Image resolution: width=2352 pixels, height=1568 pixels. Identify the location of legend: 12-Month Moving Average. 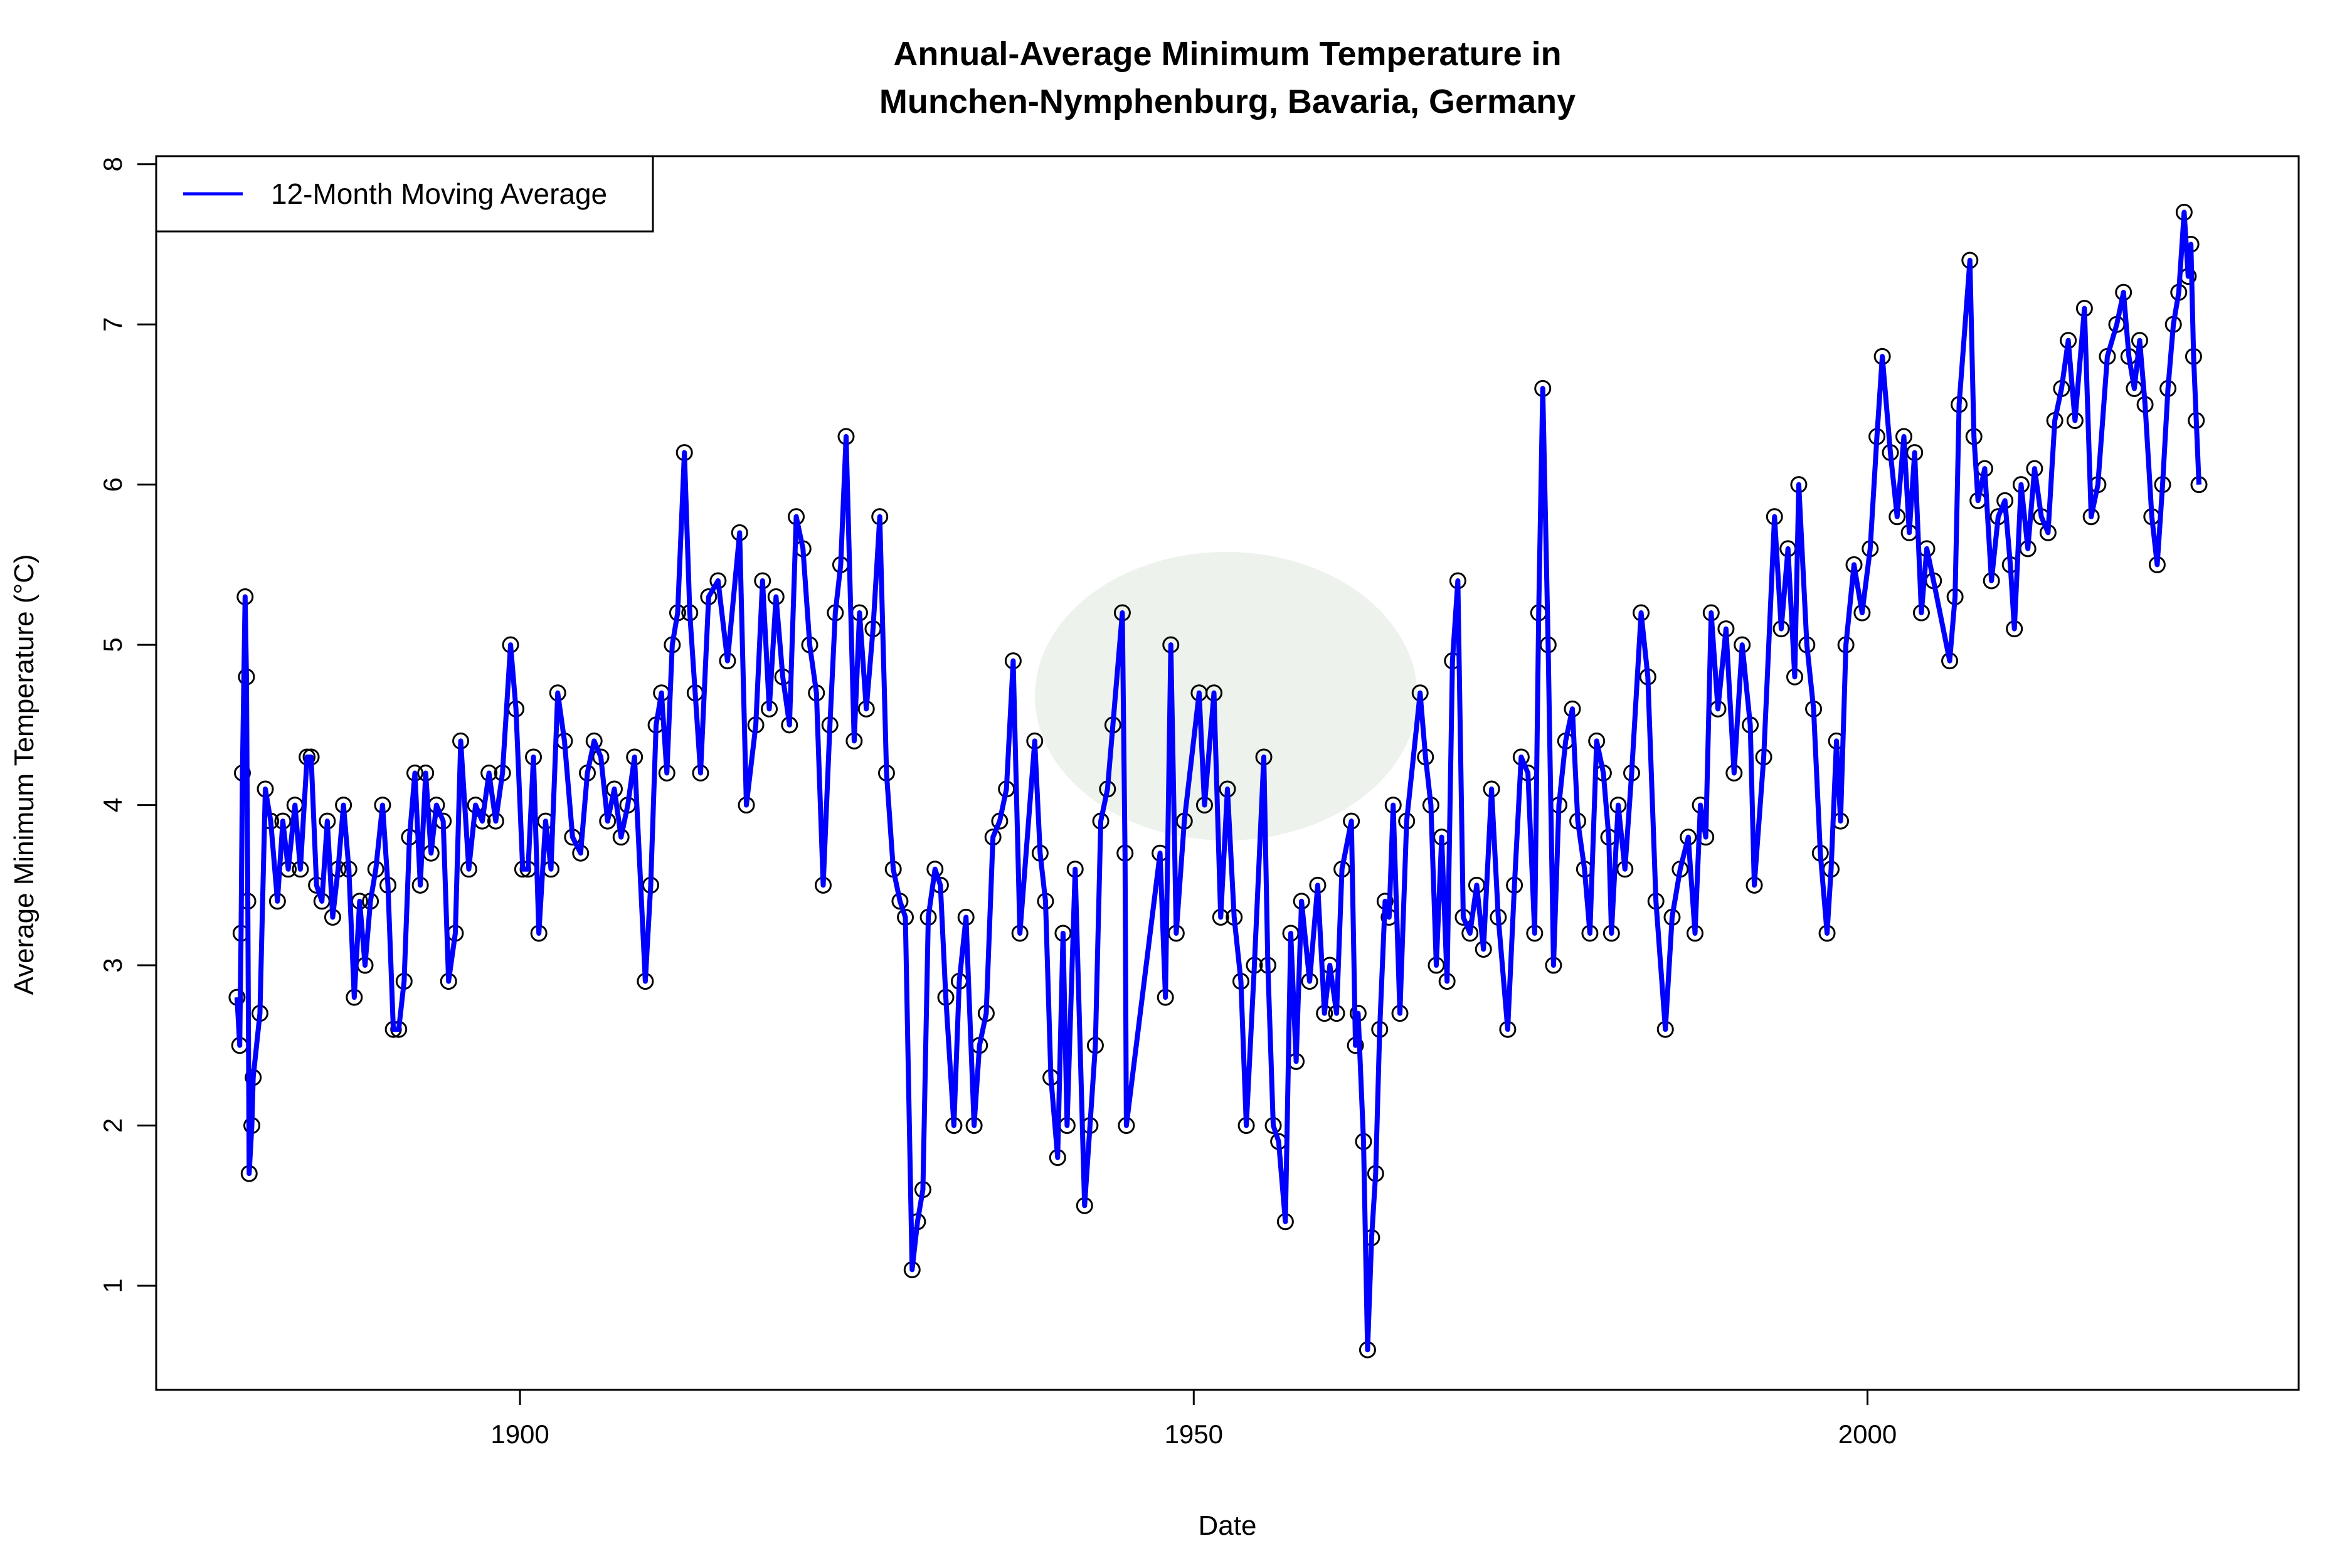
(404, 194).